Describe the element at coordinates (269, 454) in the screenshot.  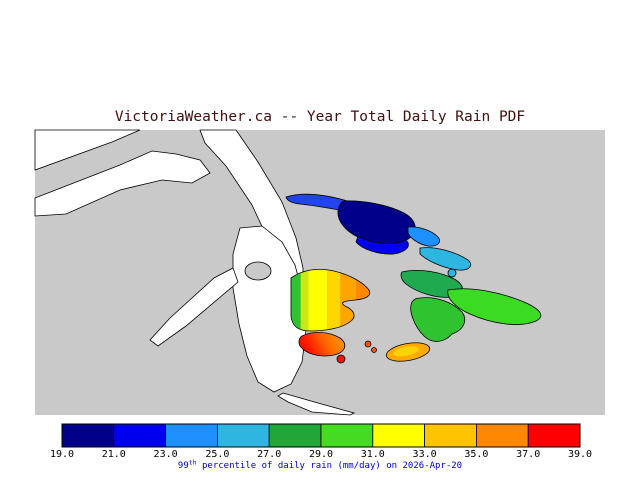
I see `colorbar-tick-label: 27.0` at that location.